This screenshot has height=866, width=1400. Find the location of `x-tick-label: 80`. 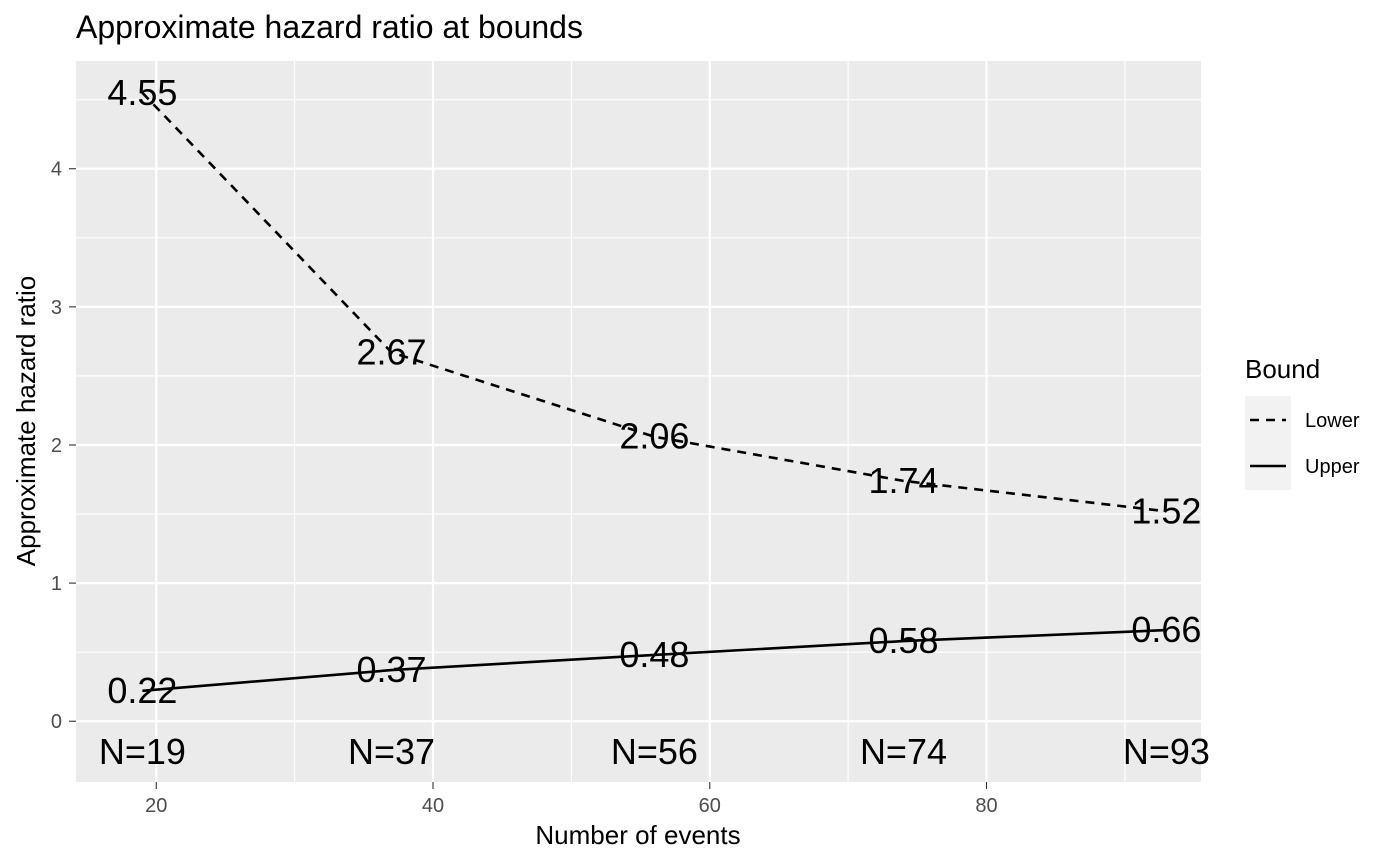

x-tick-label: 80 is located at coordinates (986, 806).